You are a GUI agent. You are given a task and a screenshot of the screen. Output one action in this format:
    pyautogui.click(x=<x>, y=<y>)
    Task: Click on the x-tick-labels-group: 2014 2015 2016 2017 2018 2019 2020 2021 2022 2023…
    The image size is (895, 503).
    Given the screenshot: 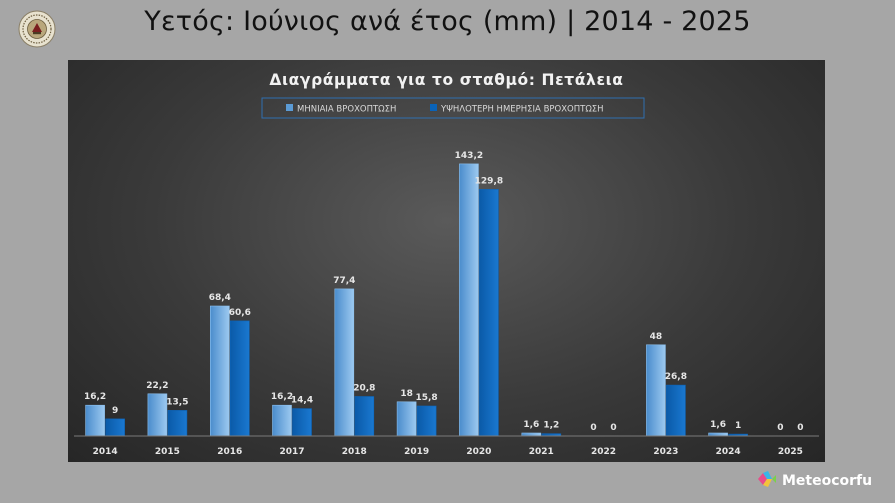 What is the action you would take?
    pyautogui.click(x=448, y=452)
    